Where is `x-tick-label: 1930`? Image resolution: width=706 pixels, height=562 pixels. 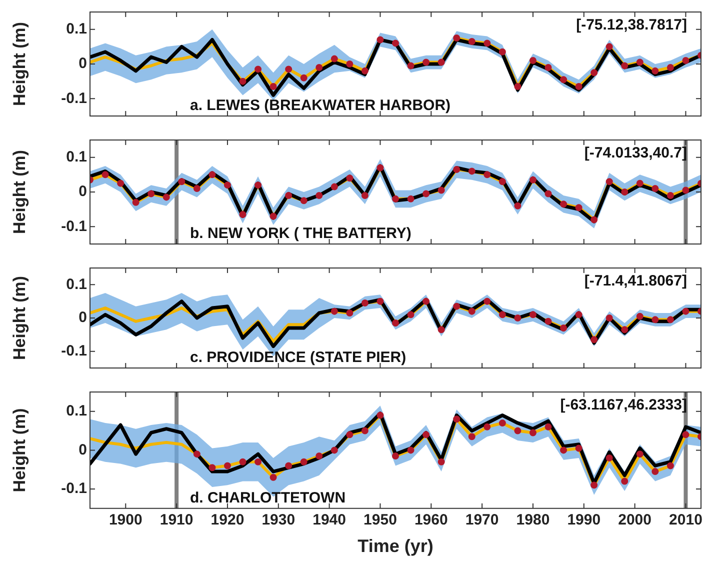
x-tick-label: 1930 is located at coordinates (279, 520).